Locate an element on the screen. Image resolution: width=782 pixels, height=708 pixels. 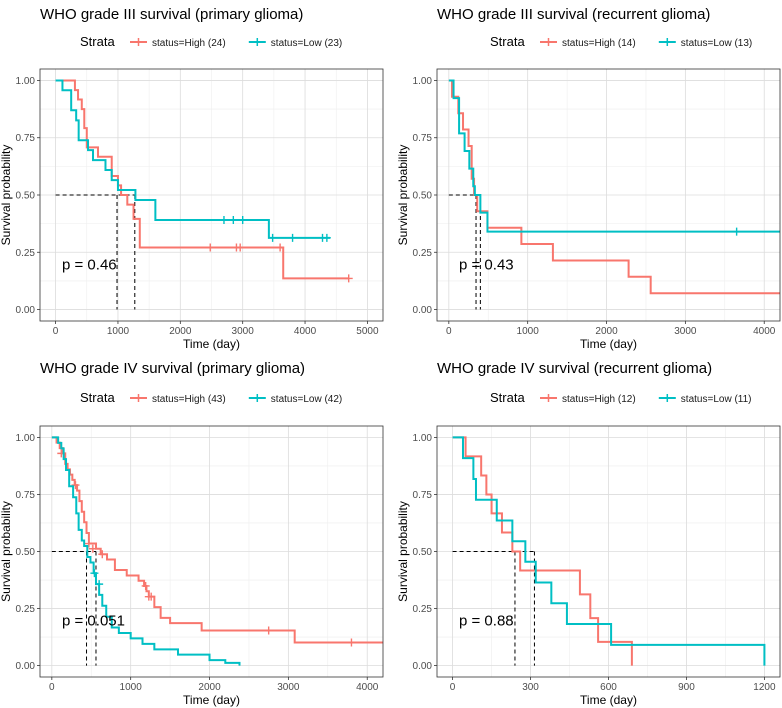
p-value: p = 0.46 is located at coordinates (89, 264).